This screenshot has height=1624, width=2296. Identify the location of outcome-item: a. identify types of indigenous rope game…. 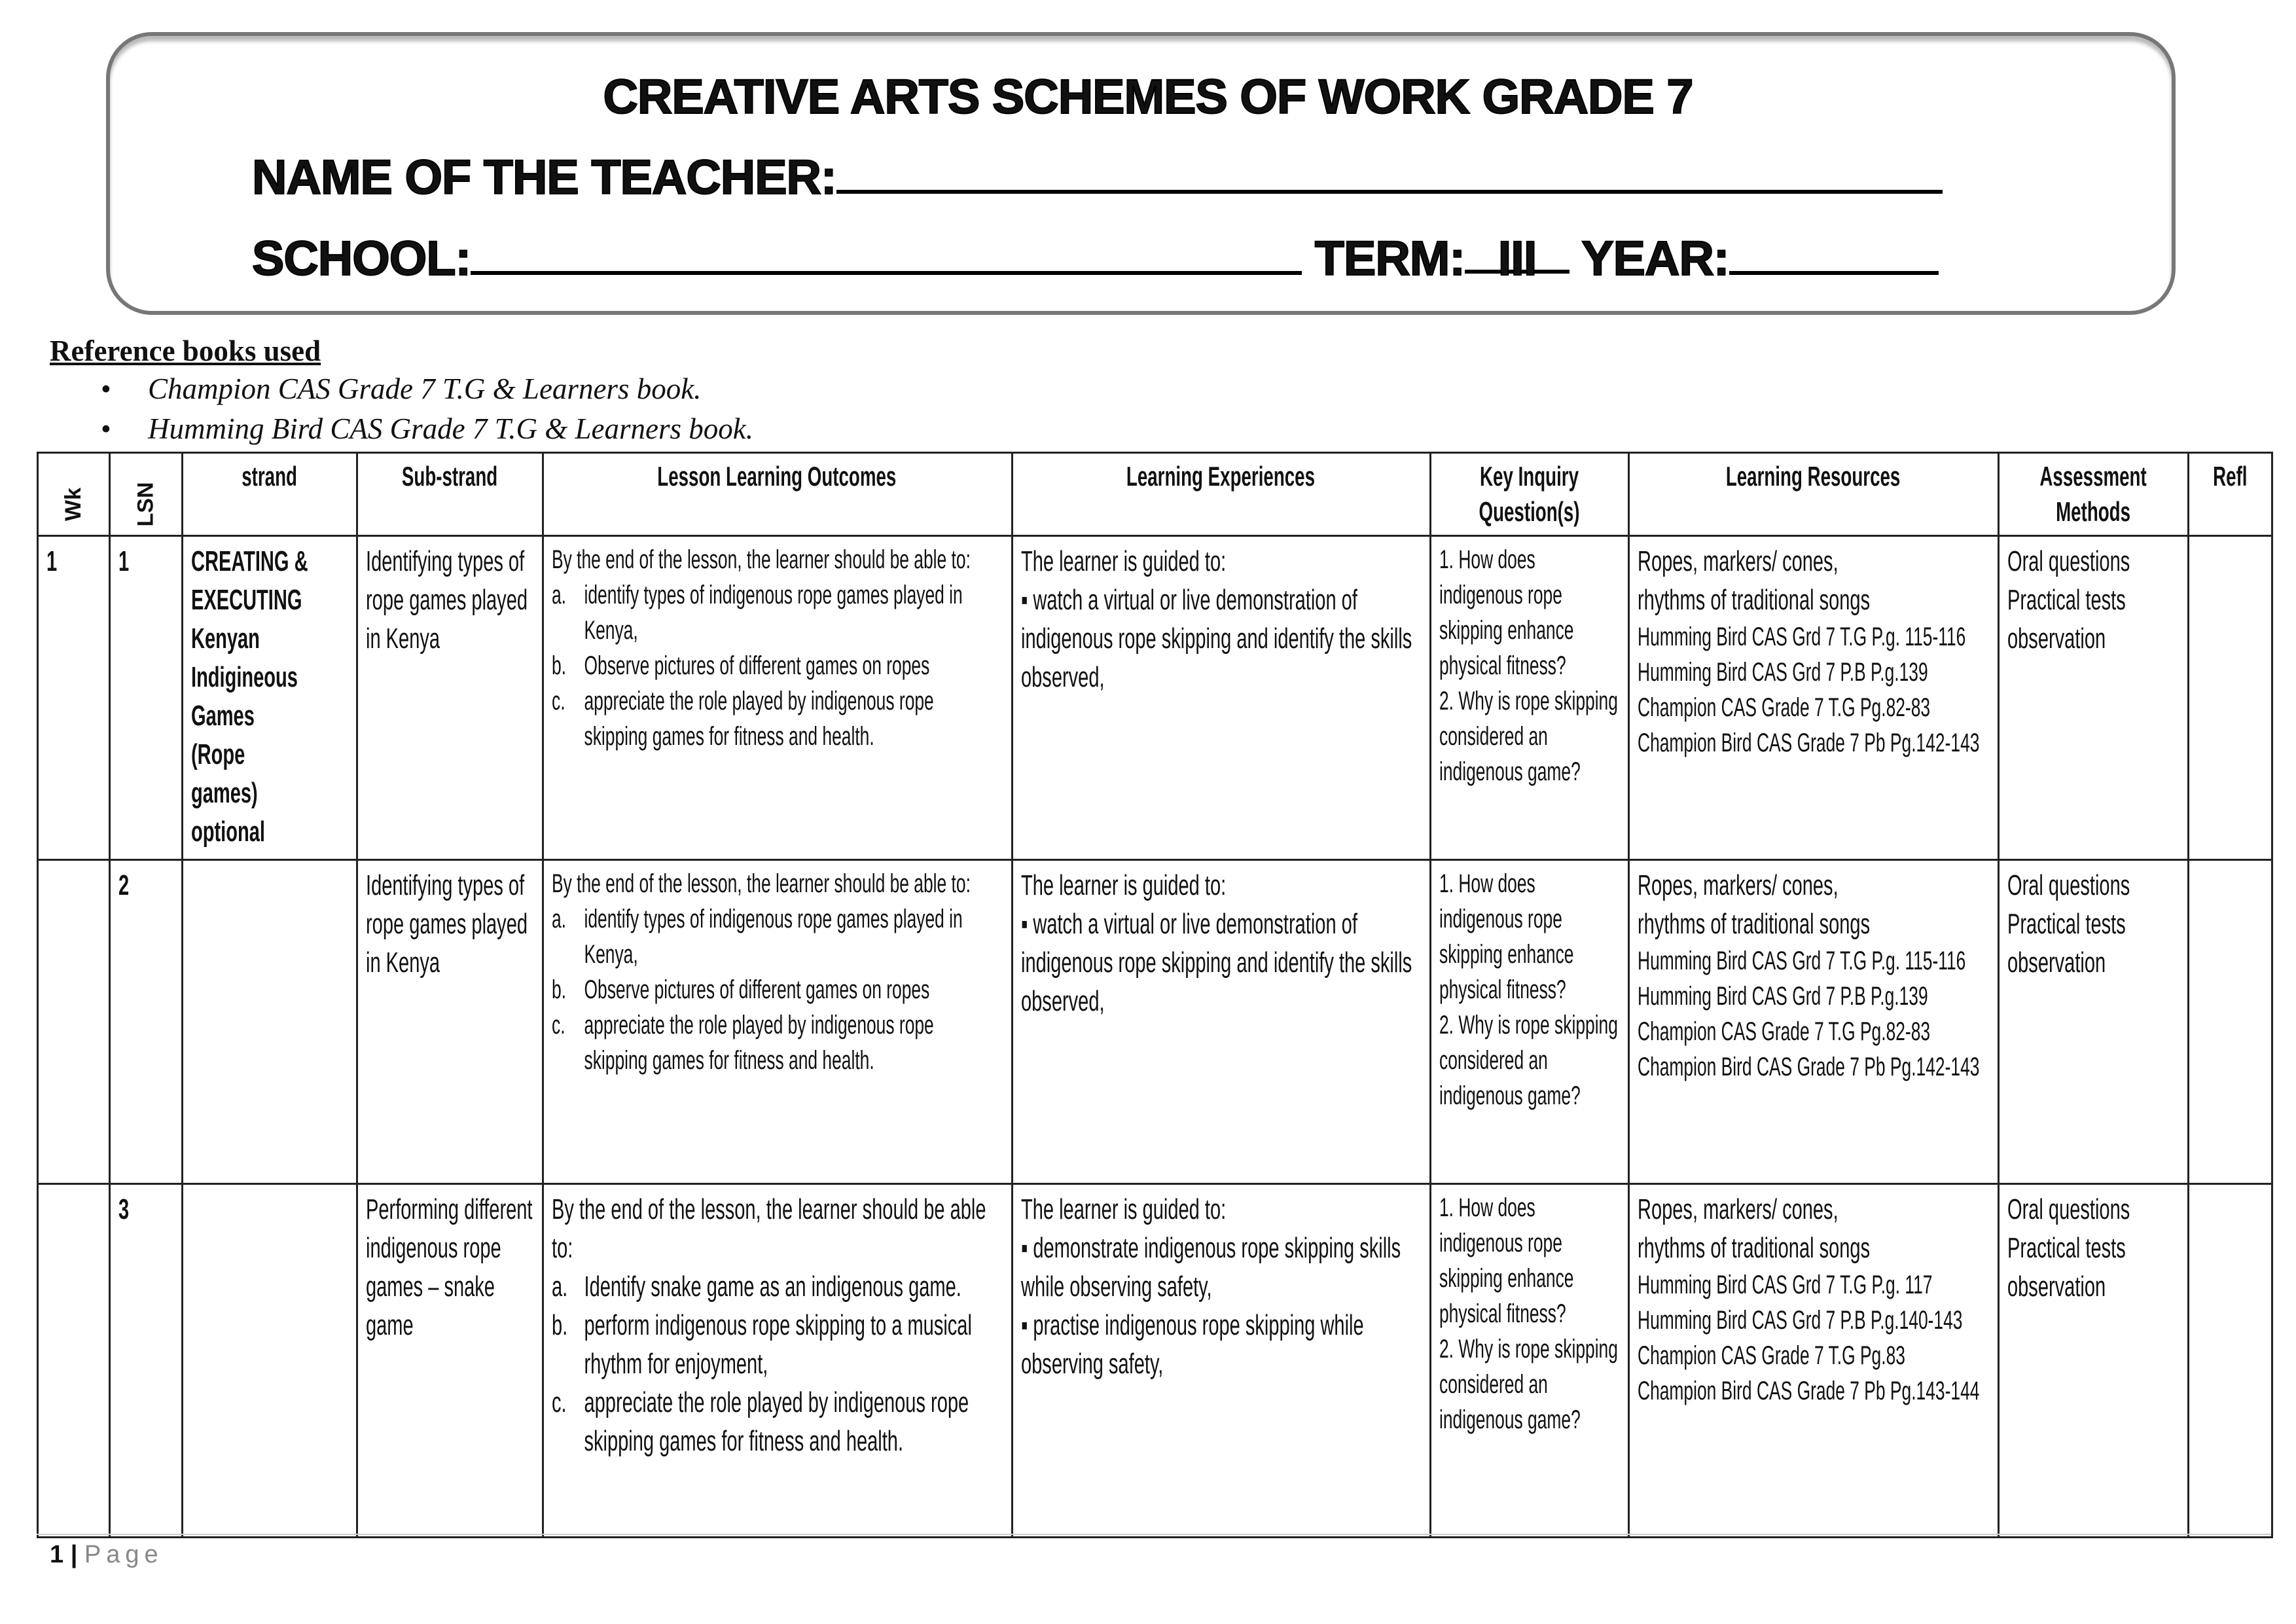
(777, 612).